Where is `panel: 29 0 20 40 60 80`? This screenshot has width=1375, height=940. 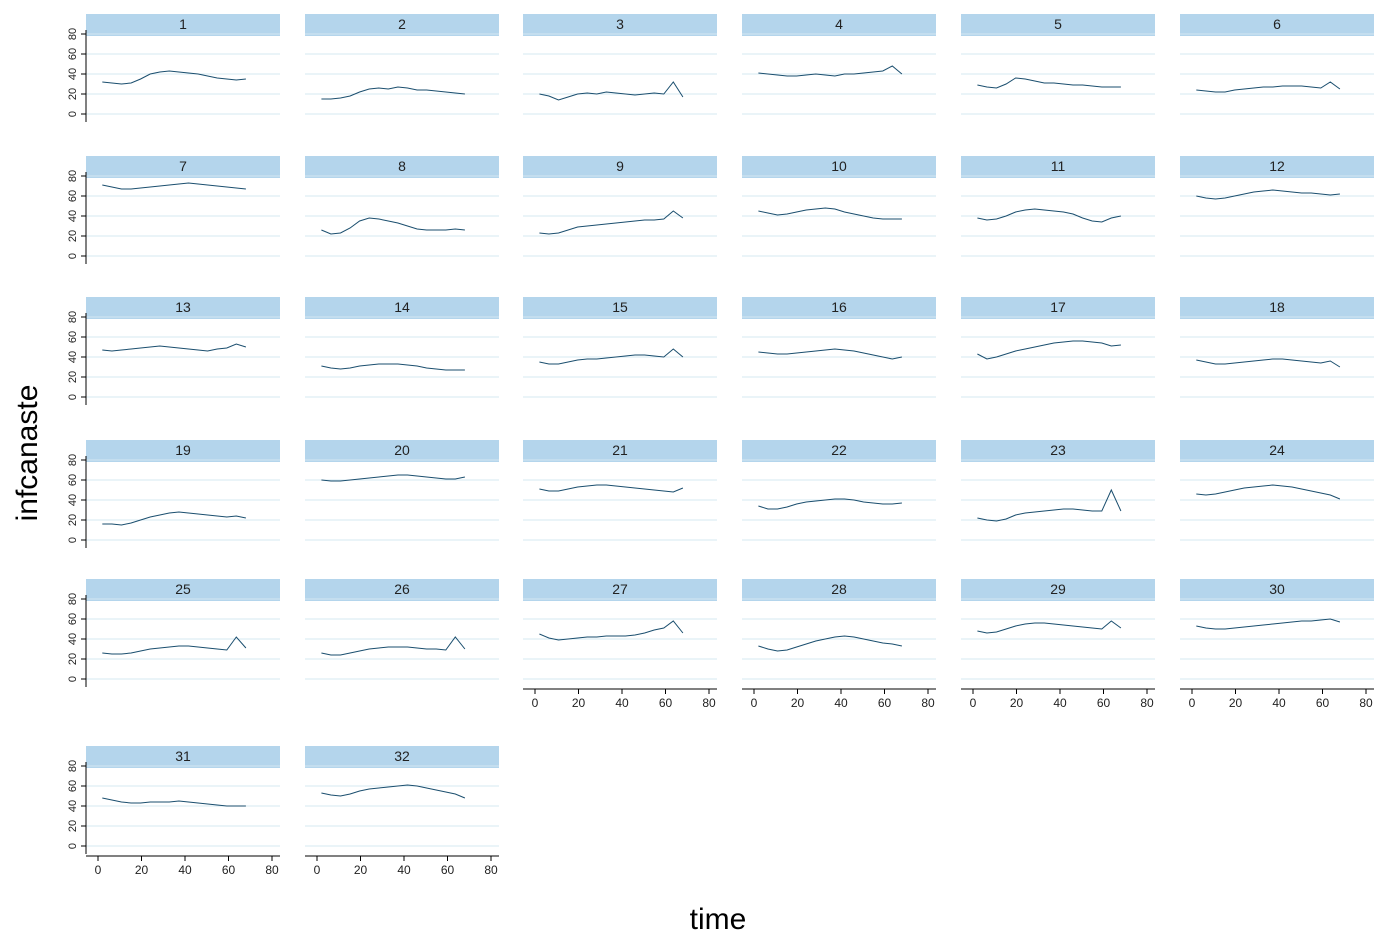
panel: 29 0 20 40 60 80 is located at coordinates (1058, 644).